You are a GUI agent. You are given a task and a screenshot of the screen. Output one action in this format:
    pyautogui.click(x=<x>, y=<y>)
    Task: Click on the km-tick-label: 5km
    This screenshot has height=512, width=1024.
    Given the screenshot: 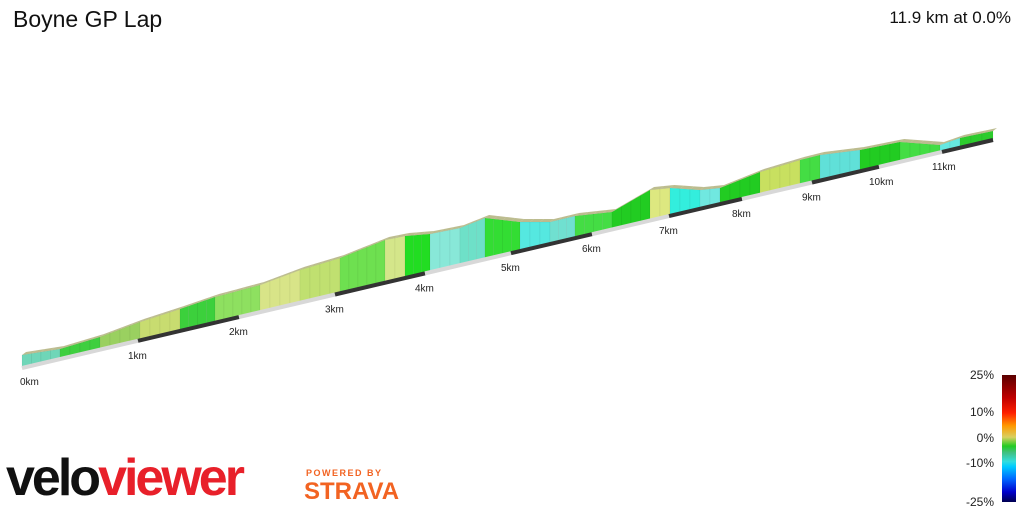 What is the action you would take?
    pyautogui.click(x=510, y=268)
    